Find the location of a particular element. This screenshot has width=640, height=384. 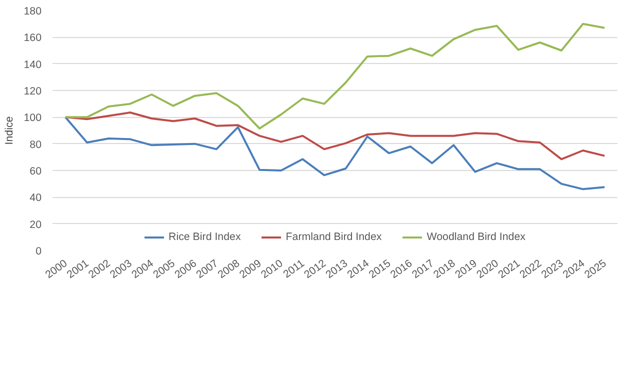

y-tick-label: 20 is located at coordinates (36, 224).